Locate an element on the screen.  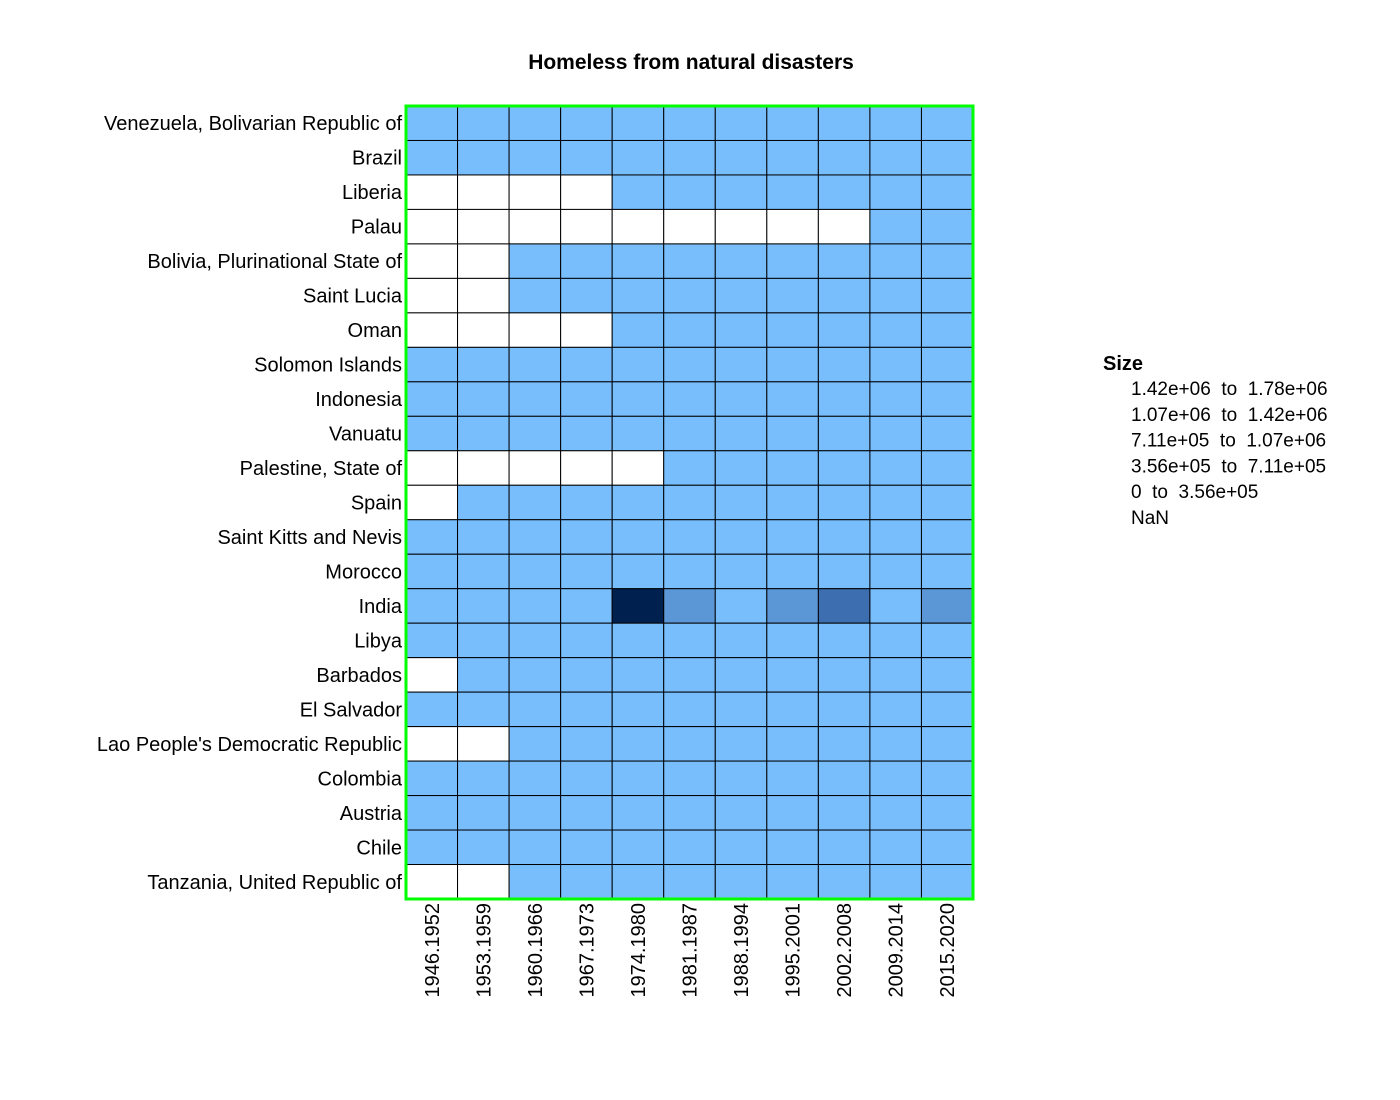
row-label: India is located at coordinates (381, 607).